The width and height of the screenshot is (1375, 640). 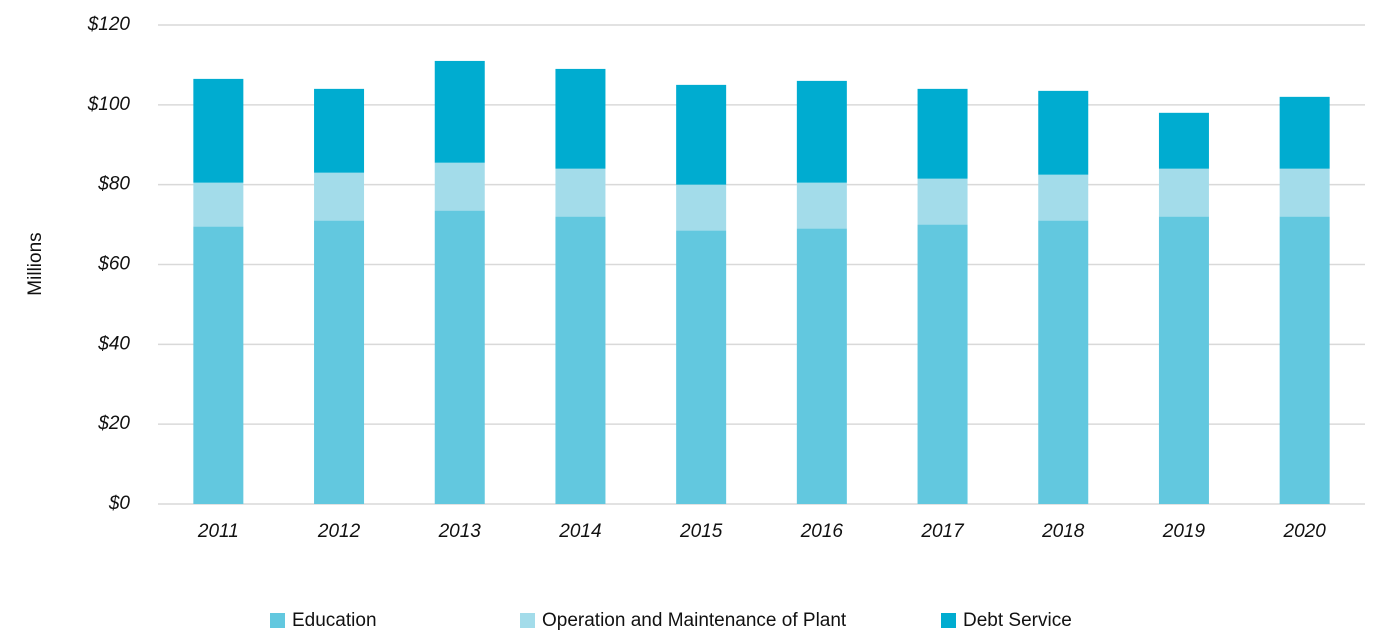 What do you see at coordinates (113, 423) in the screenshot?
I see `y-tick-label: $20` at bounding box center [113, 423].